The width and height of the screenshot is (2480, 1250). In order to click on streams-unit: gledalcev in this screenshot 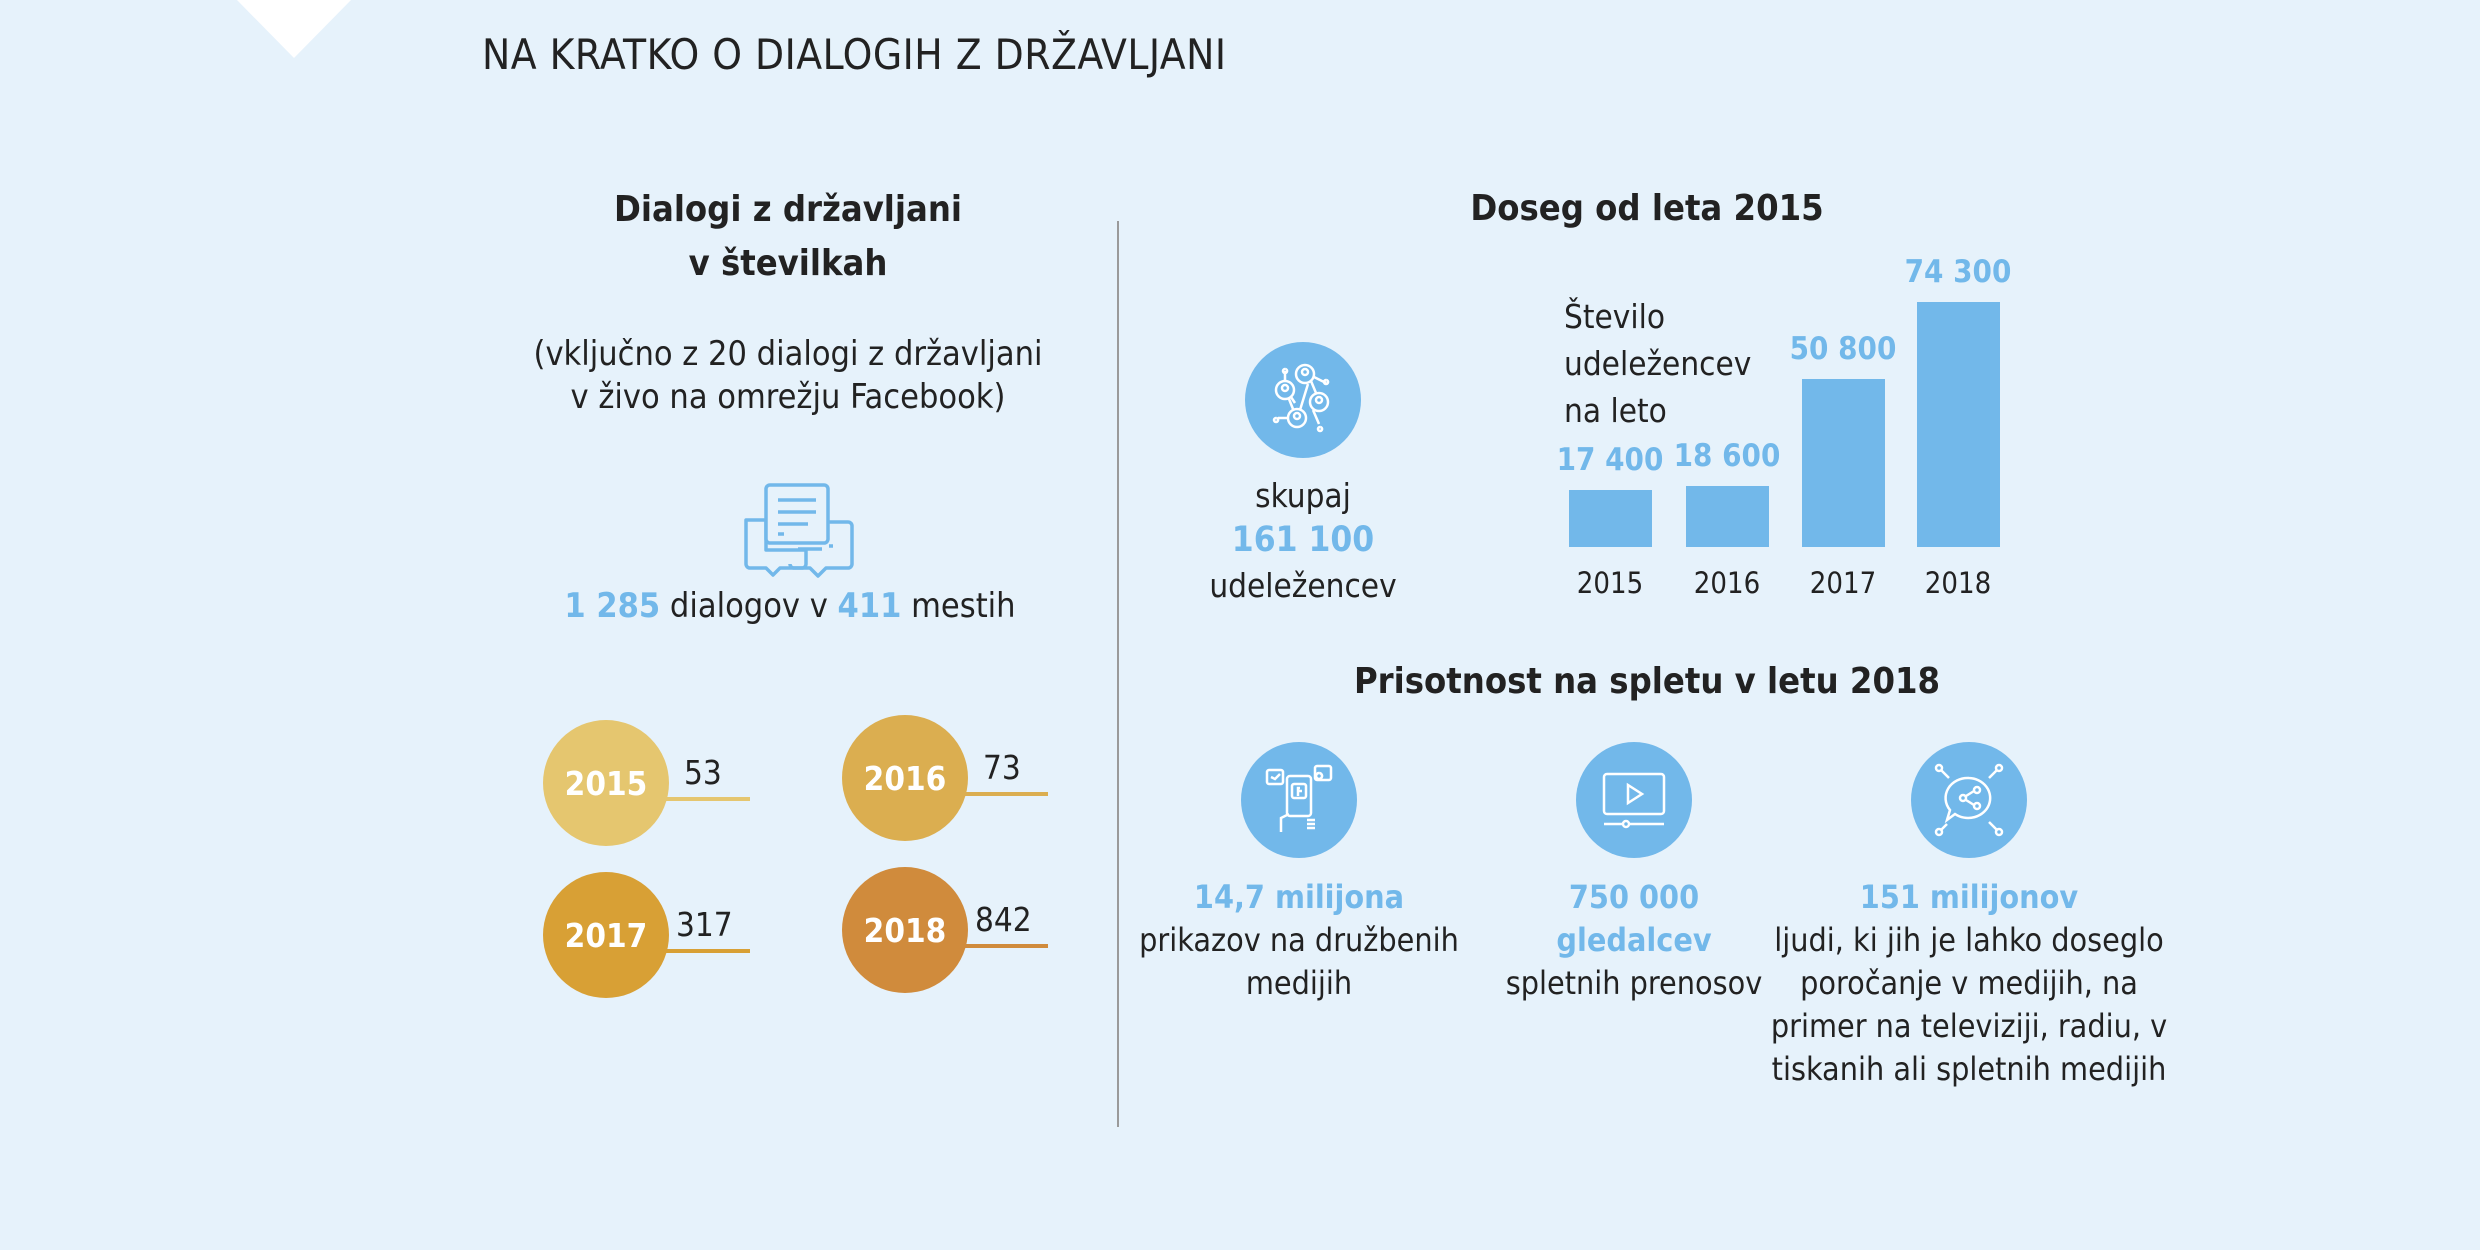, I will do `click(1634, 940)`.